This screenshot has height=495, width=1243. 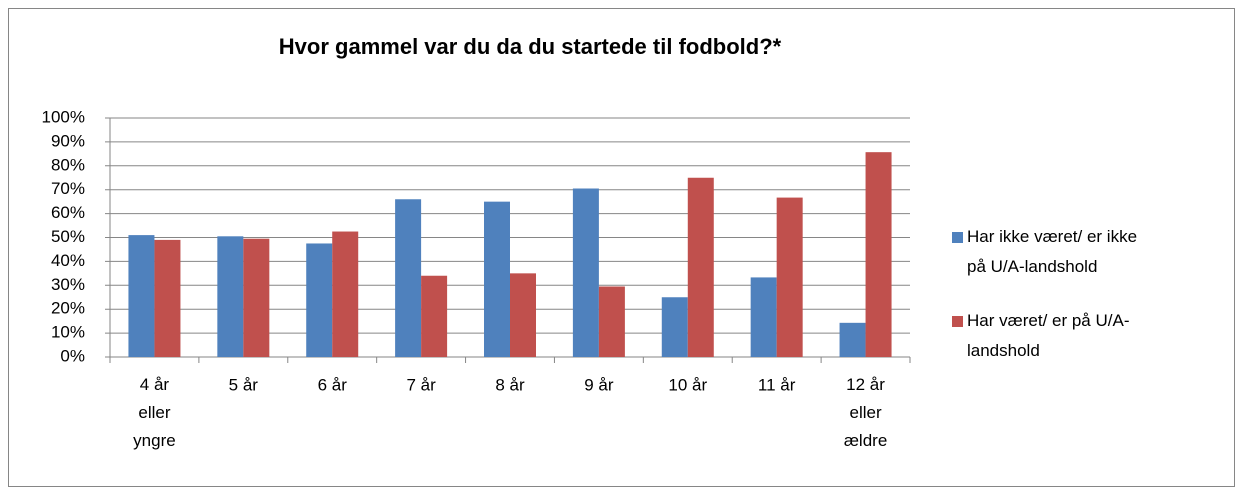 What do you see at coordinates (865, 412) in the screenshot?
I see `x-tick-label: 12 år eller ældre` at bounding box center [865, 412].